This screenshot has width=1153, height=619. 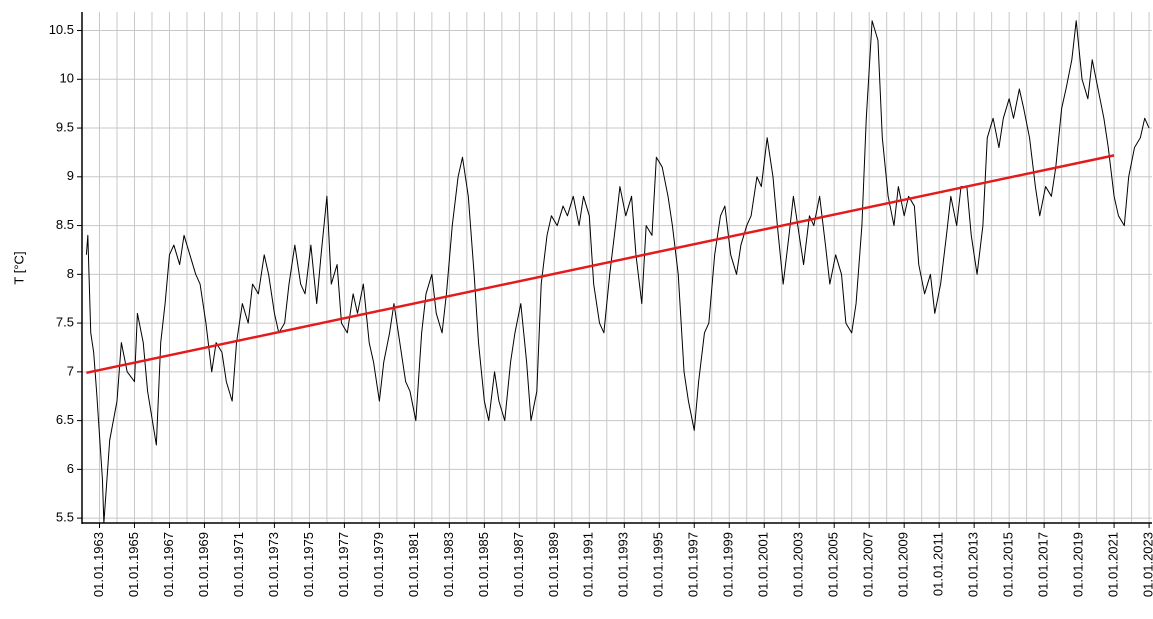 What do you see at coordinates (658, 564) in the screenshot?
I see `x-tick-label: 01.01.1995` at bounding box center [658, 564].